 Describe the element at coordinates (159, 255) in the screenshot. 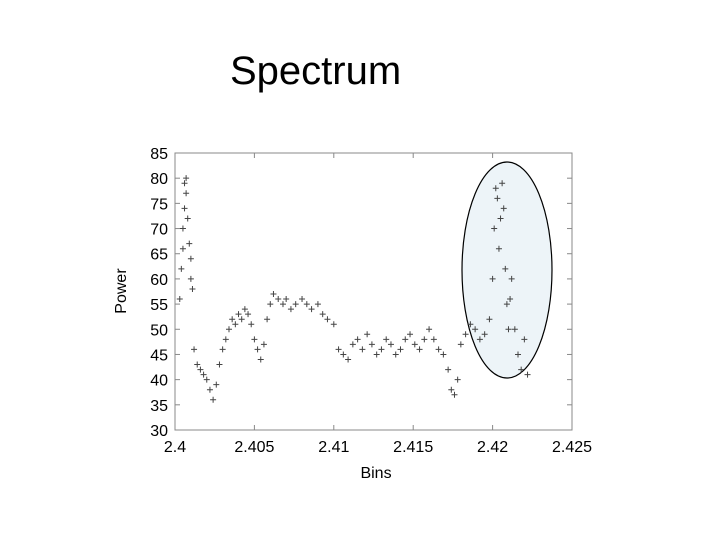

I see `y-tick-label: 65` at that location.